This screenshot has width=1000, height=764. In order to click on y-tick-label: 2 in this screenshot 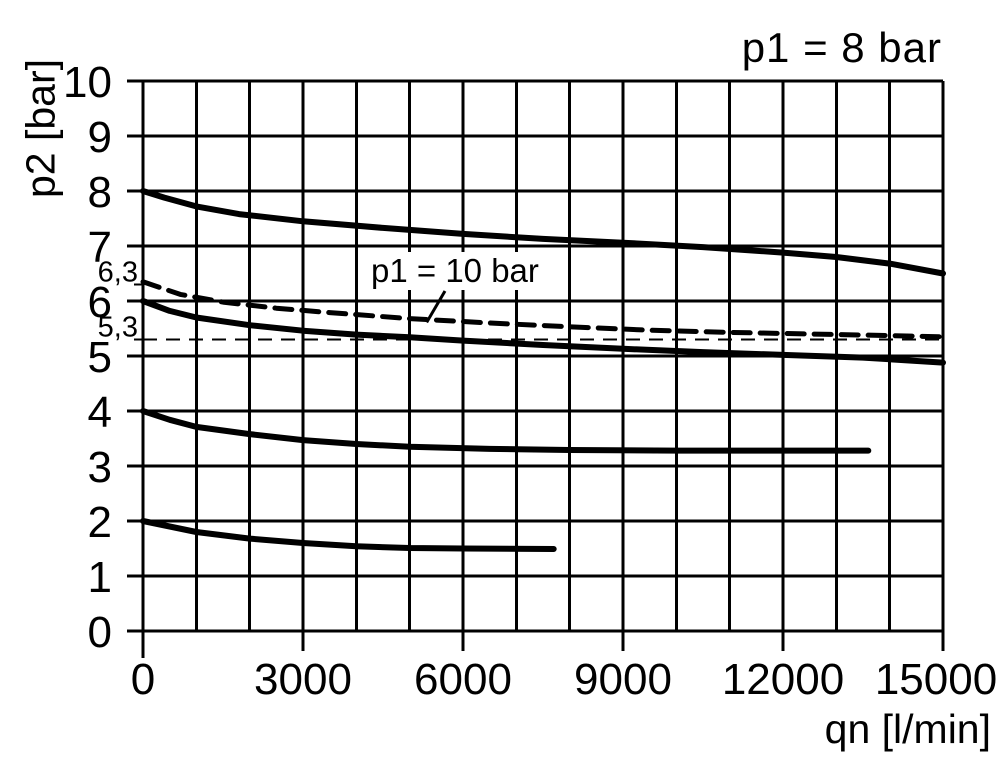, I will do `click(100, 522)`.